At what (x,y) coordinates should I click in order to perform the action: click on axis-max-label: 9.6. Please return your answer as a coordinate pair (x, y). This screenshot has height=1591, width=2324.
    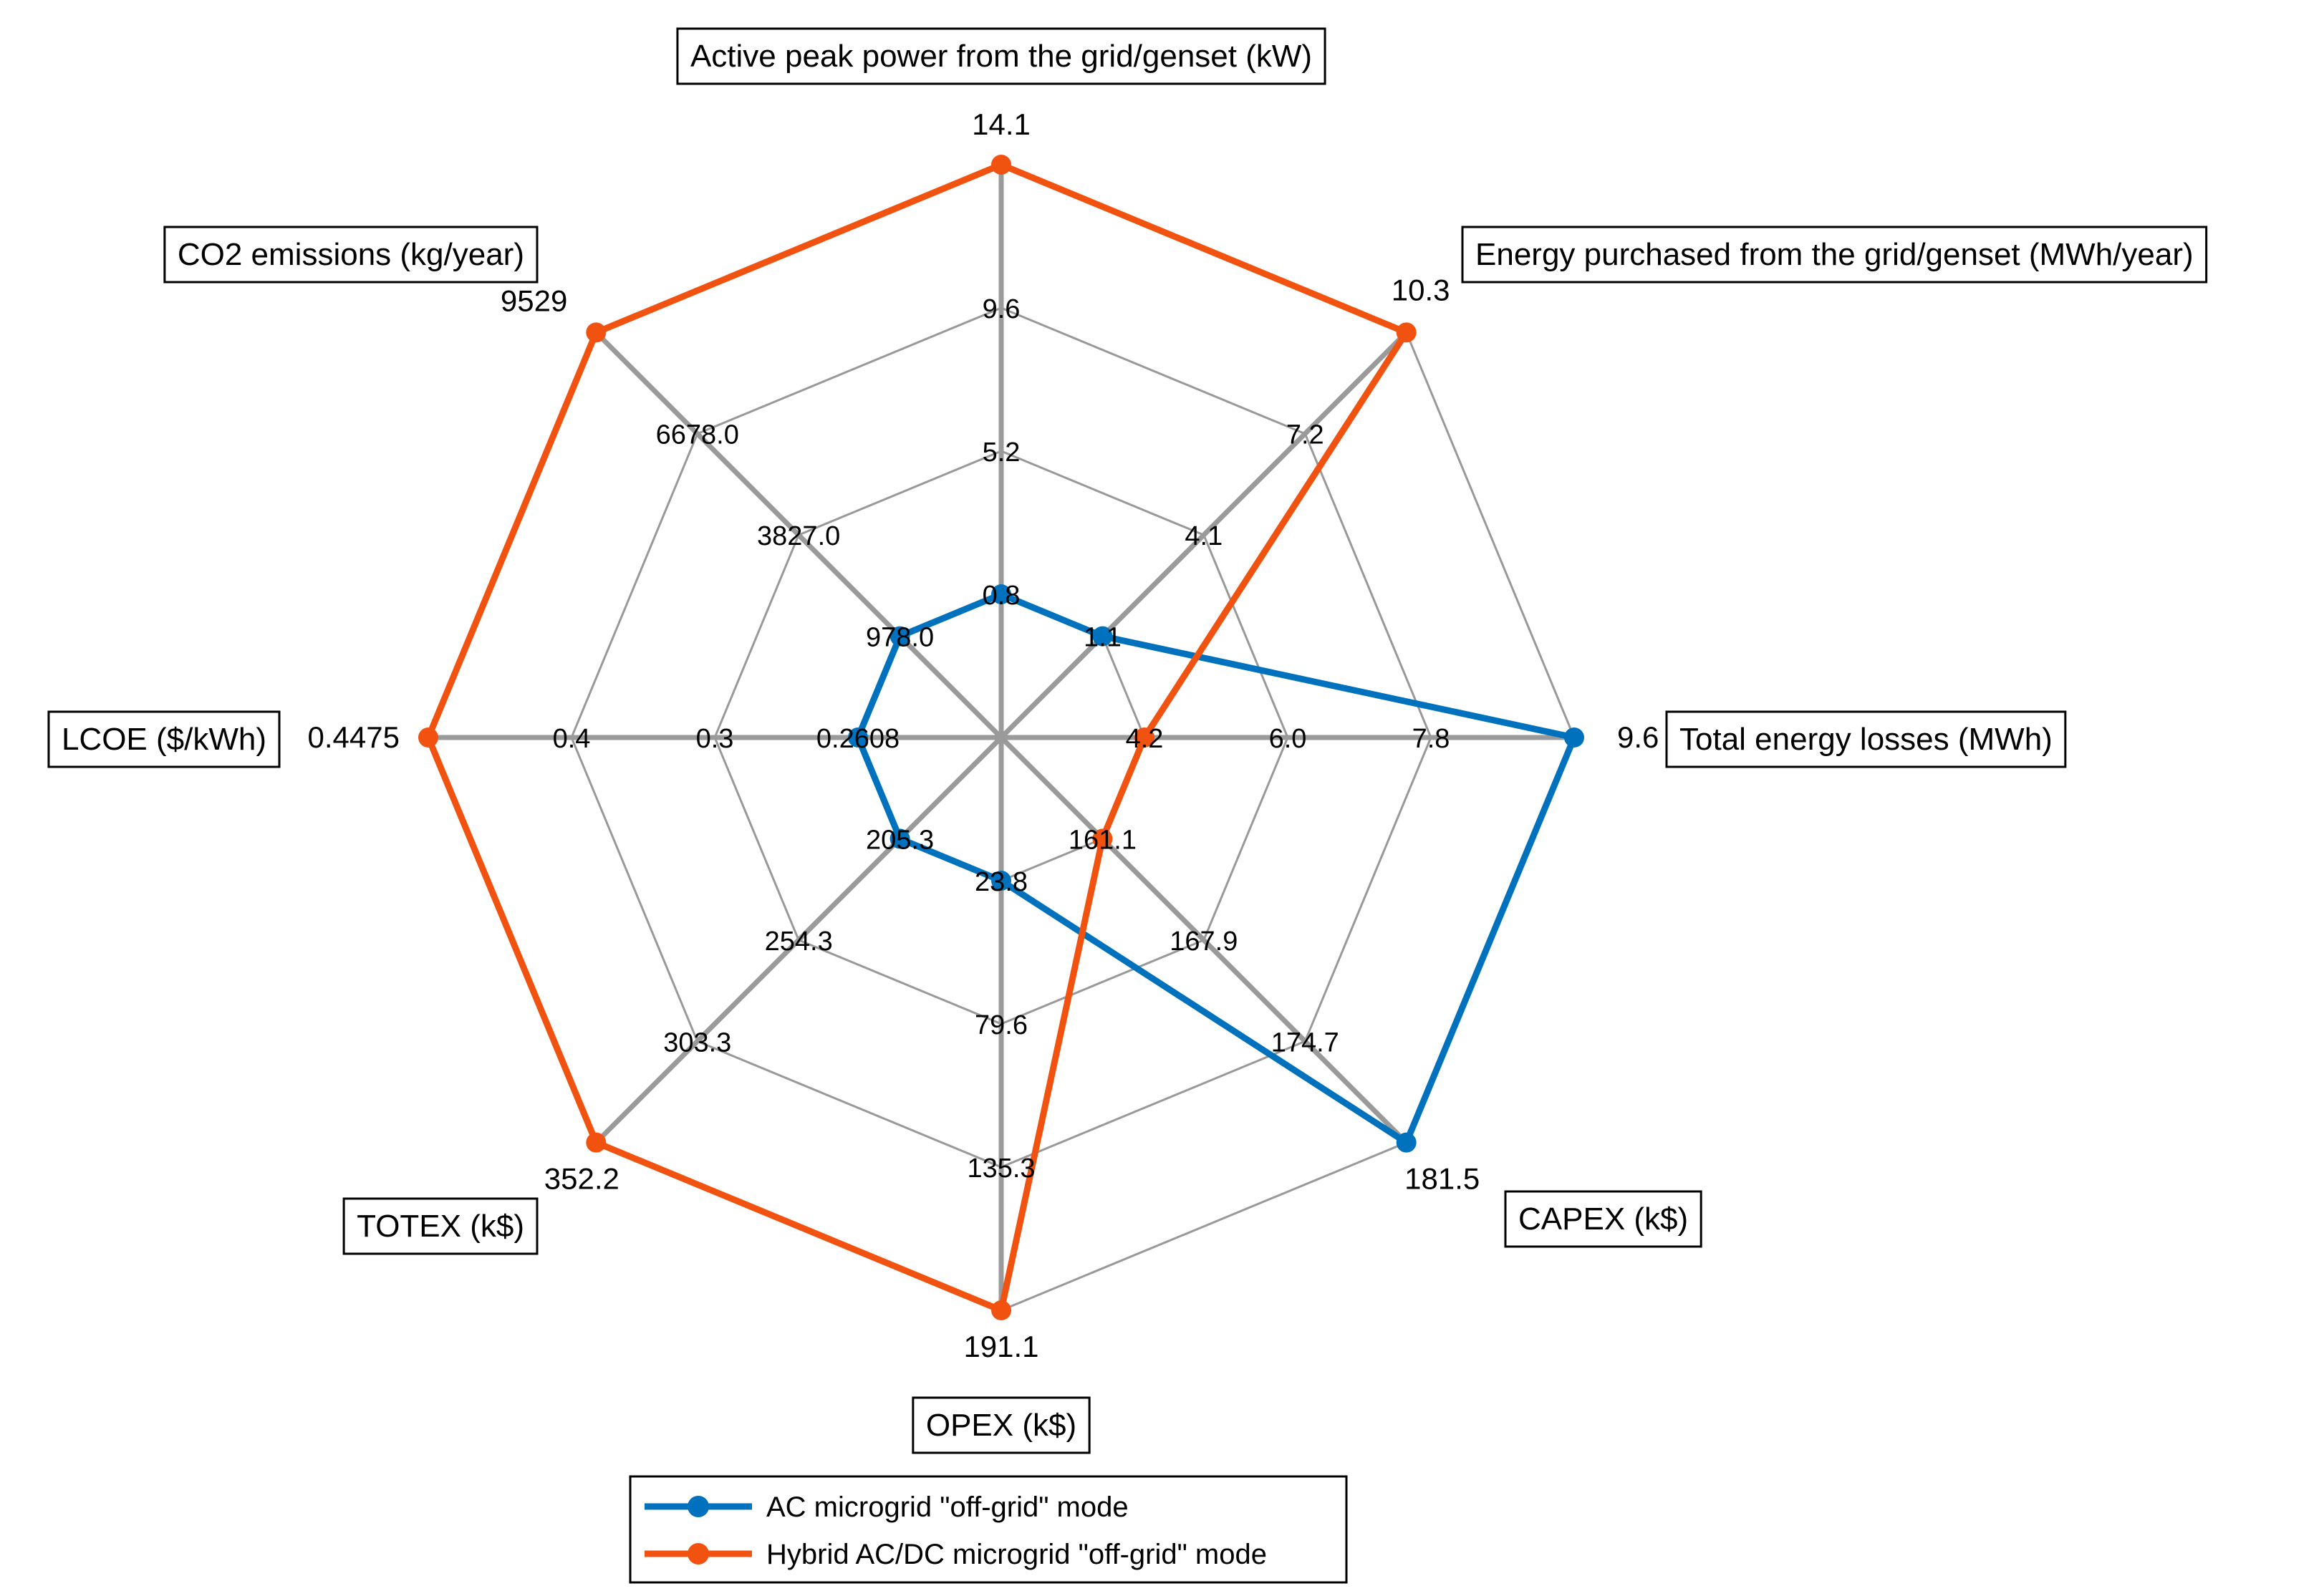
    Looking at the image, I should click on (1638, 737).